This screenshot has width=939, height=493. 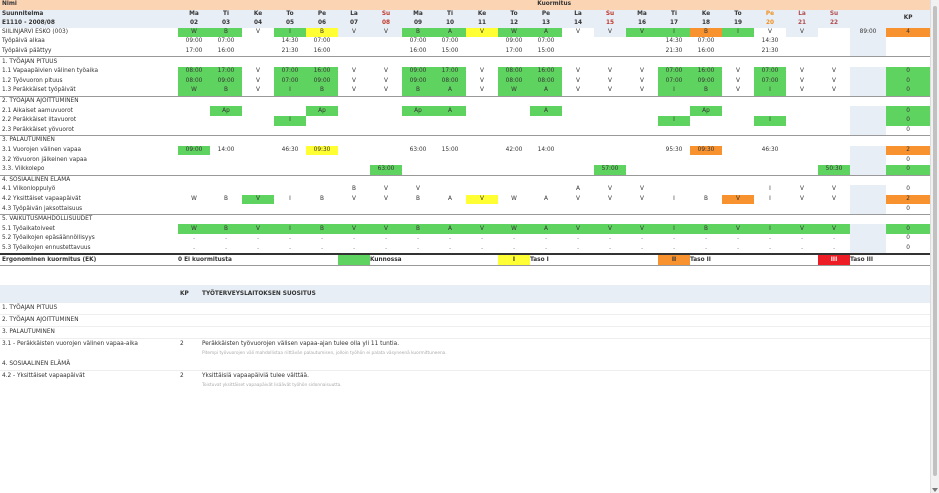 What do you see at coordinates (418, 52) in the screenshot?
I see `day-cell: 16:00` at bounding box center [418, 52].